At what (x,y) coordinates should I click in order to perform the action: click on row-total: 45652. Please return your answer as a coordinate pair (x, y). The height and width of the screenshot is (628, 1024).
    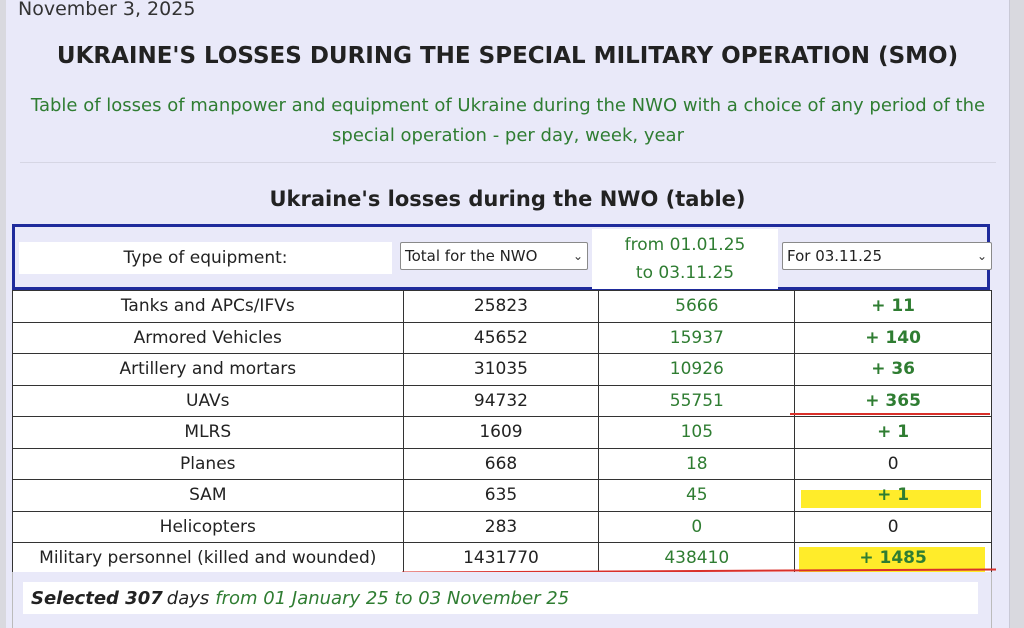
    Looking at the image, I should click on (501, 337).